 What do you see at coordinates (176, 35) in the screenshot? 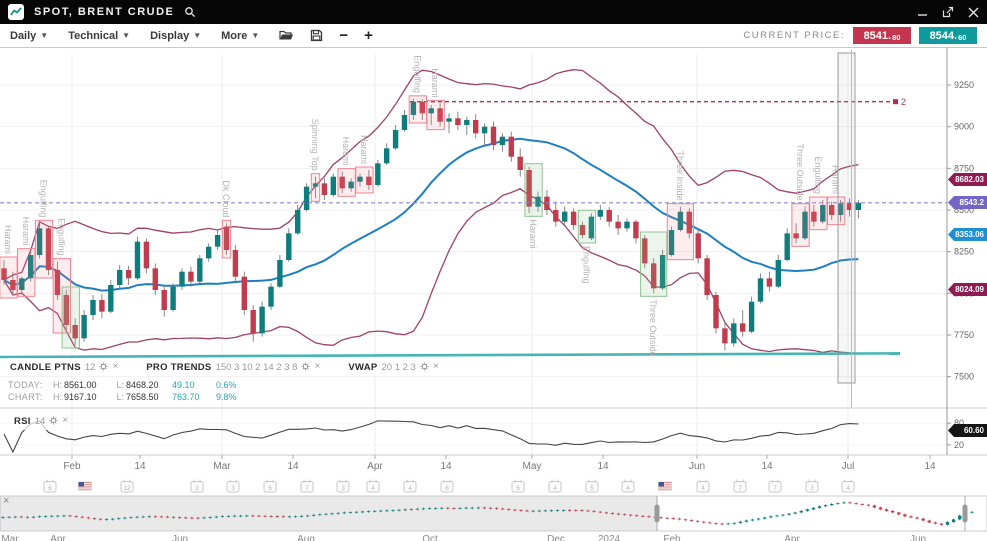
I see `menu-display: Display ▼` at bounding box center [176, 35].